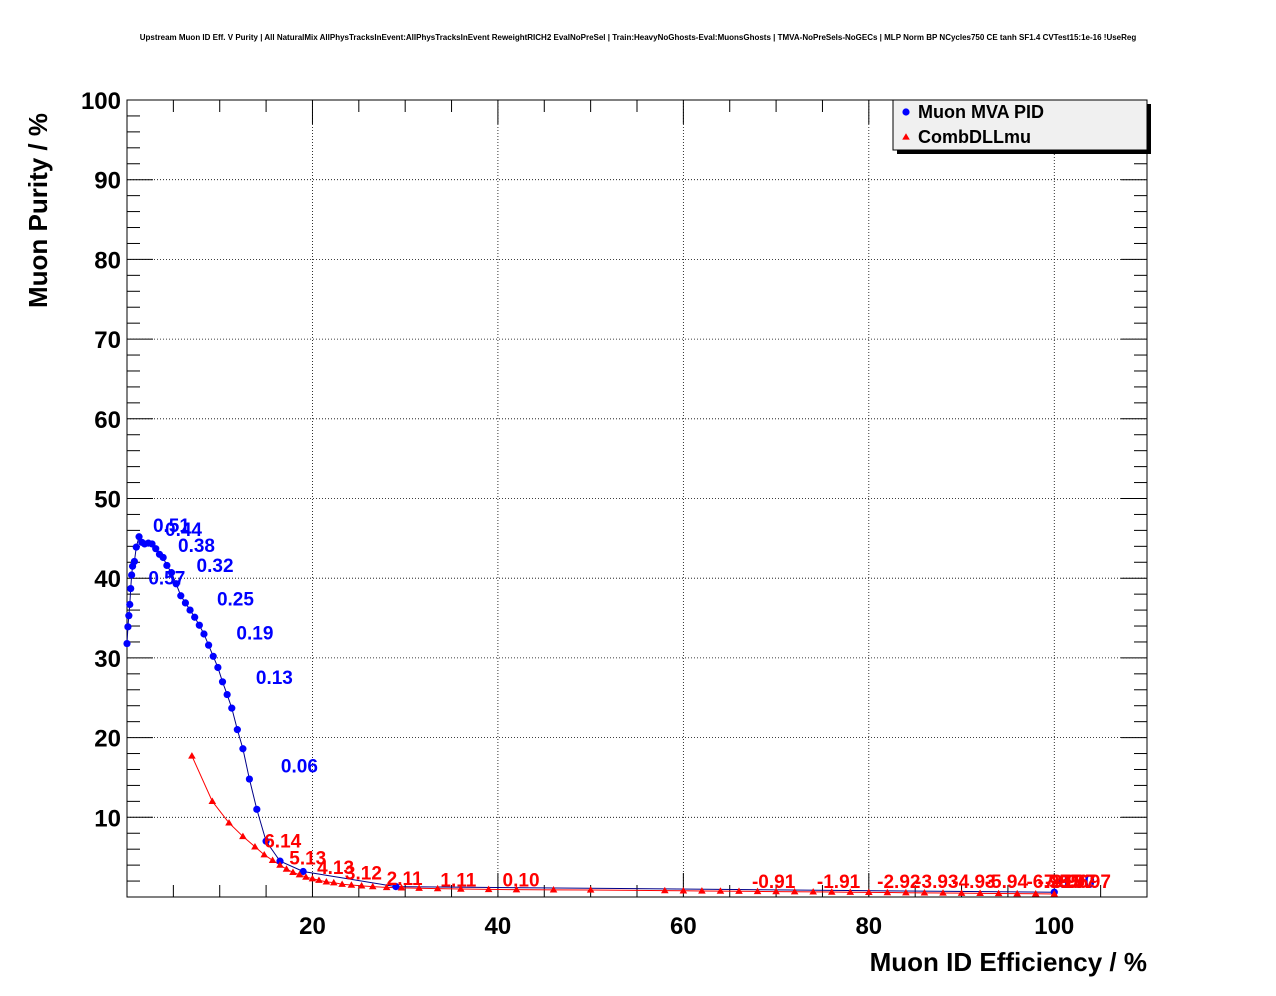 This screenshot has height=996, width=1276. I want to click on legend-box, so click(1020, 125).